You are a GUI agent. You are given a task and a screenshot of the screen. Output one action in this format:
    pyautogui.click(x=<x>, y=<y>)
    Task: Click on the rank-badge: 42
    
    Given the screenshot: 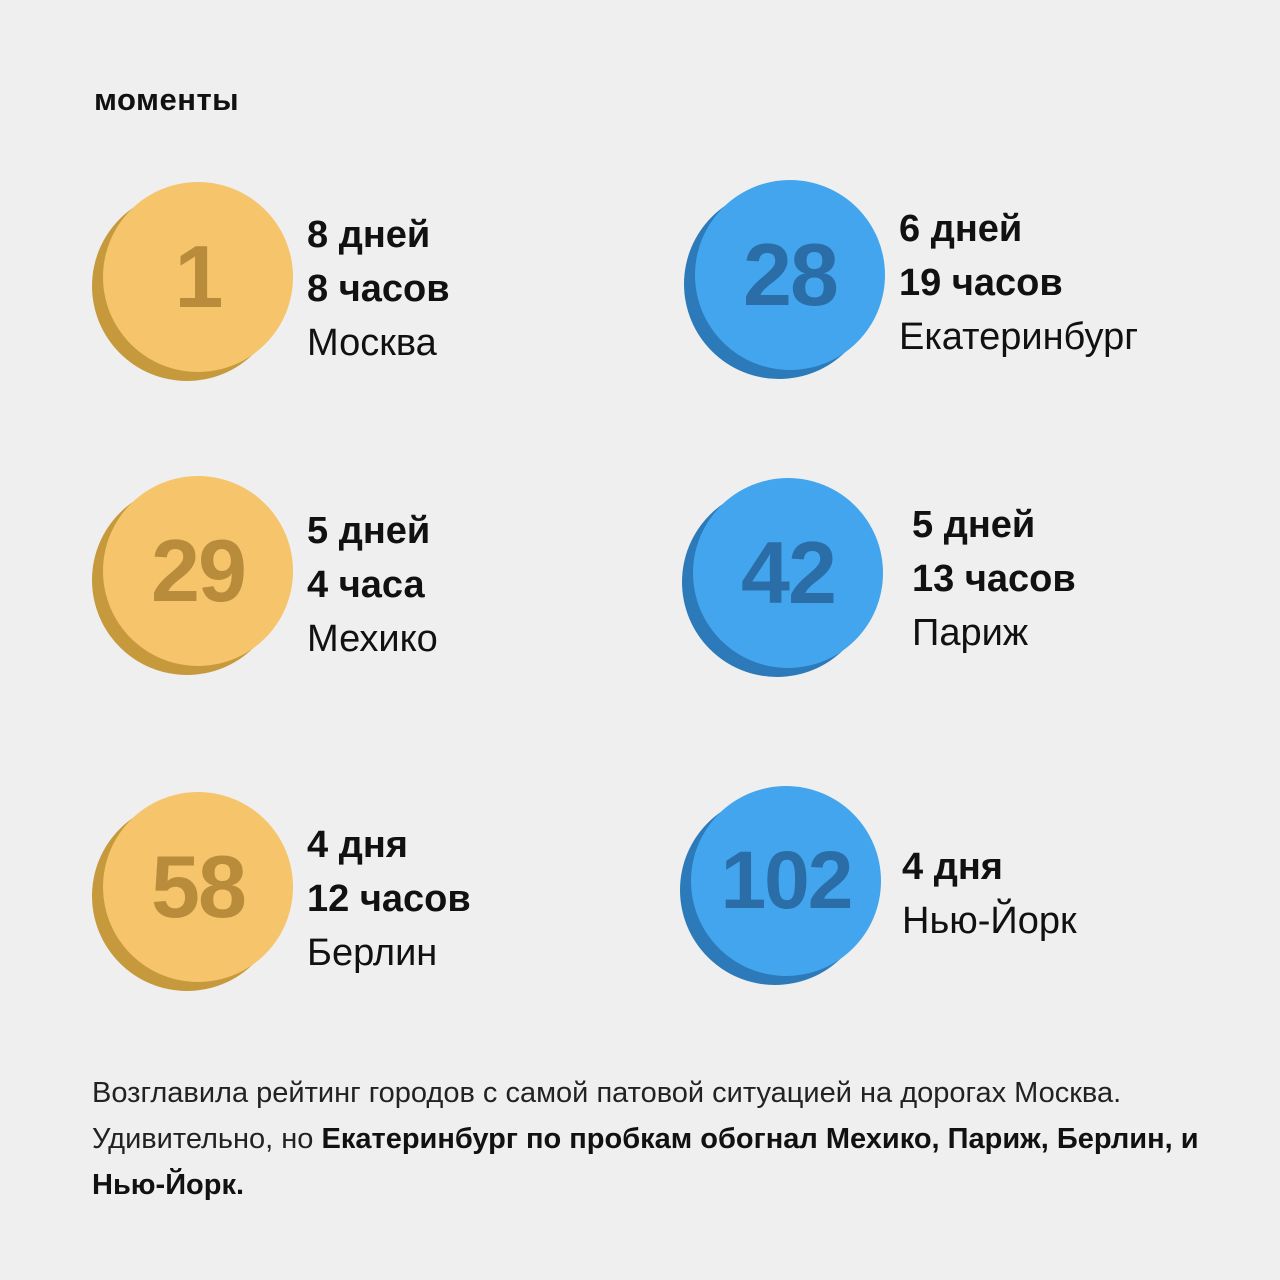 What is the action you would take?
    pyautogui.click(x=782, y=578)
    